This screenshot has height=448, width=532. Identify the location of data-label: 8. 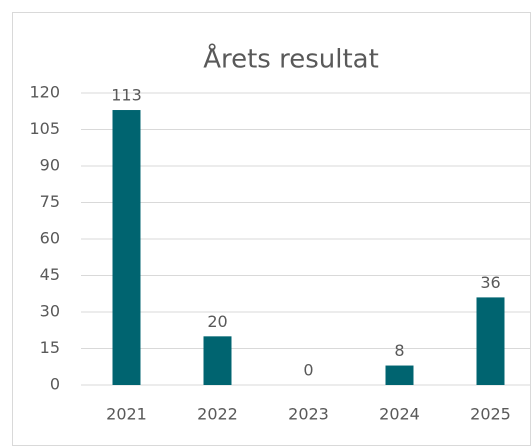
(399, 350).